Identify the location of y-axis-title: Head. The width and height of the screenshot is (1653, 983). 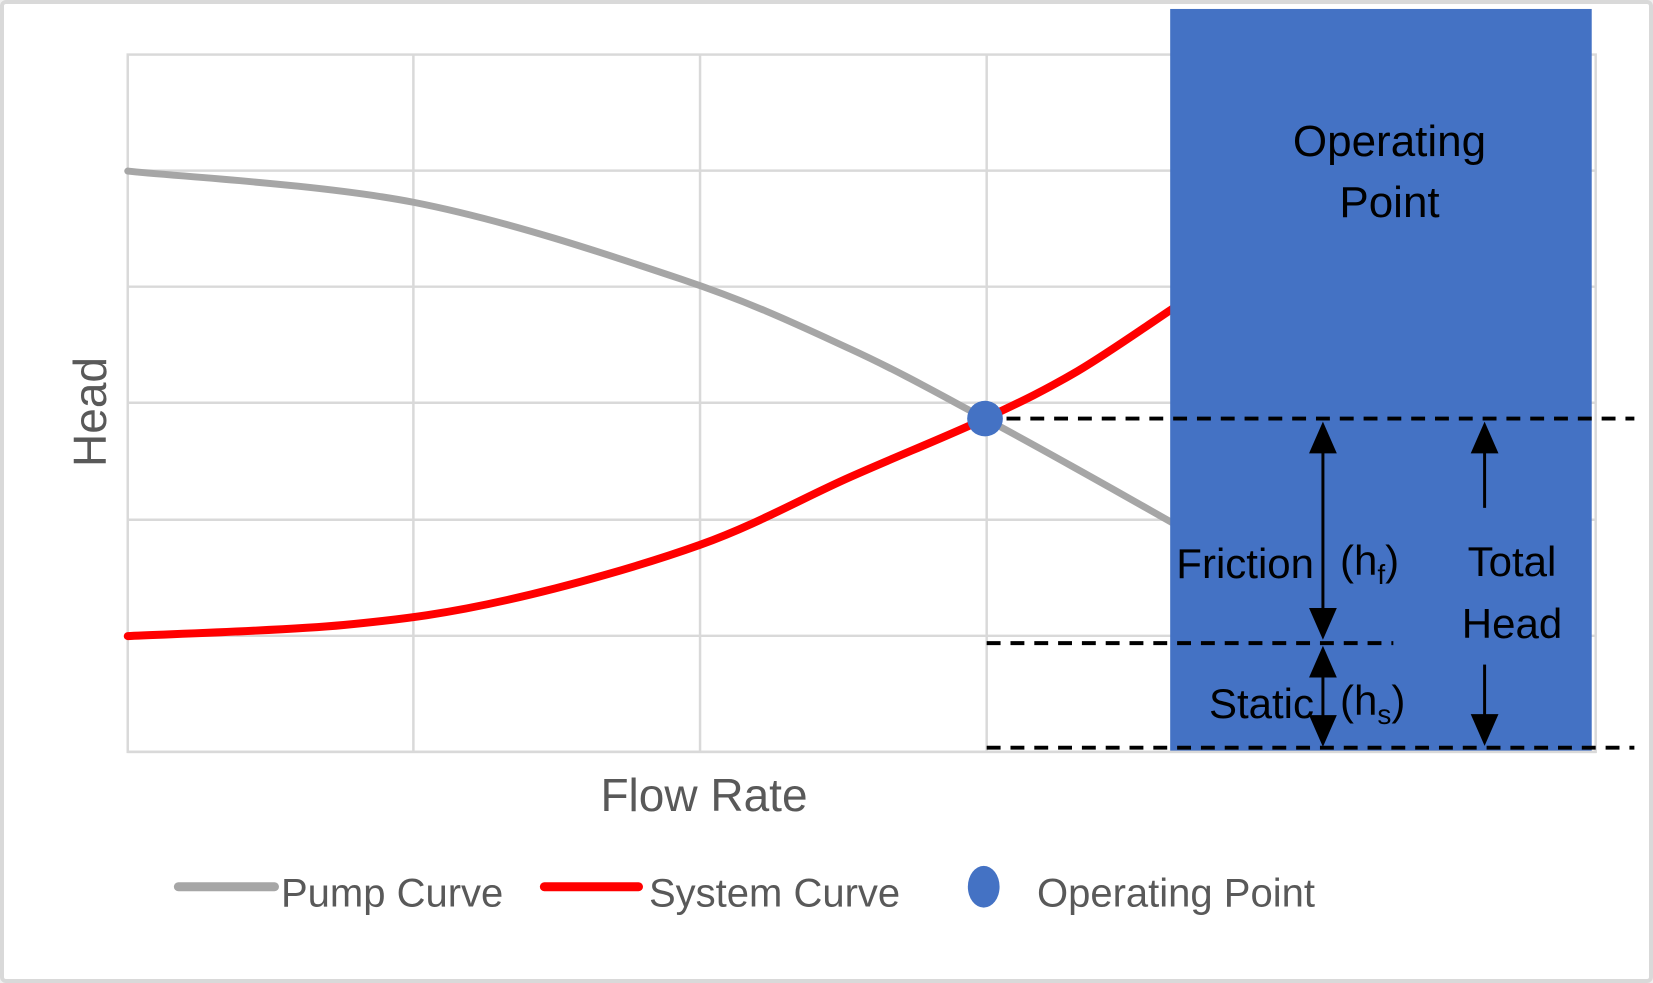
(90, 412).